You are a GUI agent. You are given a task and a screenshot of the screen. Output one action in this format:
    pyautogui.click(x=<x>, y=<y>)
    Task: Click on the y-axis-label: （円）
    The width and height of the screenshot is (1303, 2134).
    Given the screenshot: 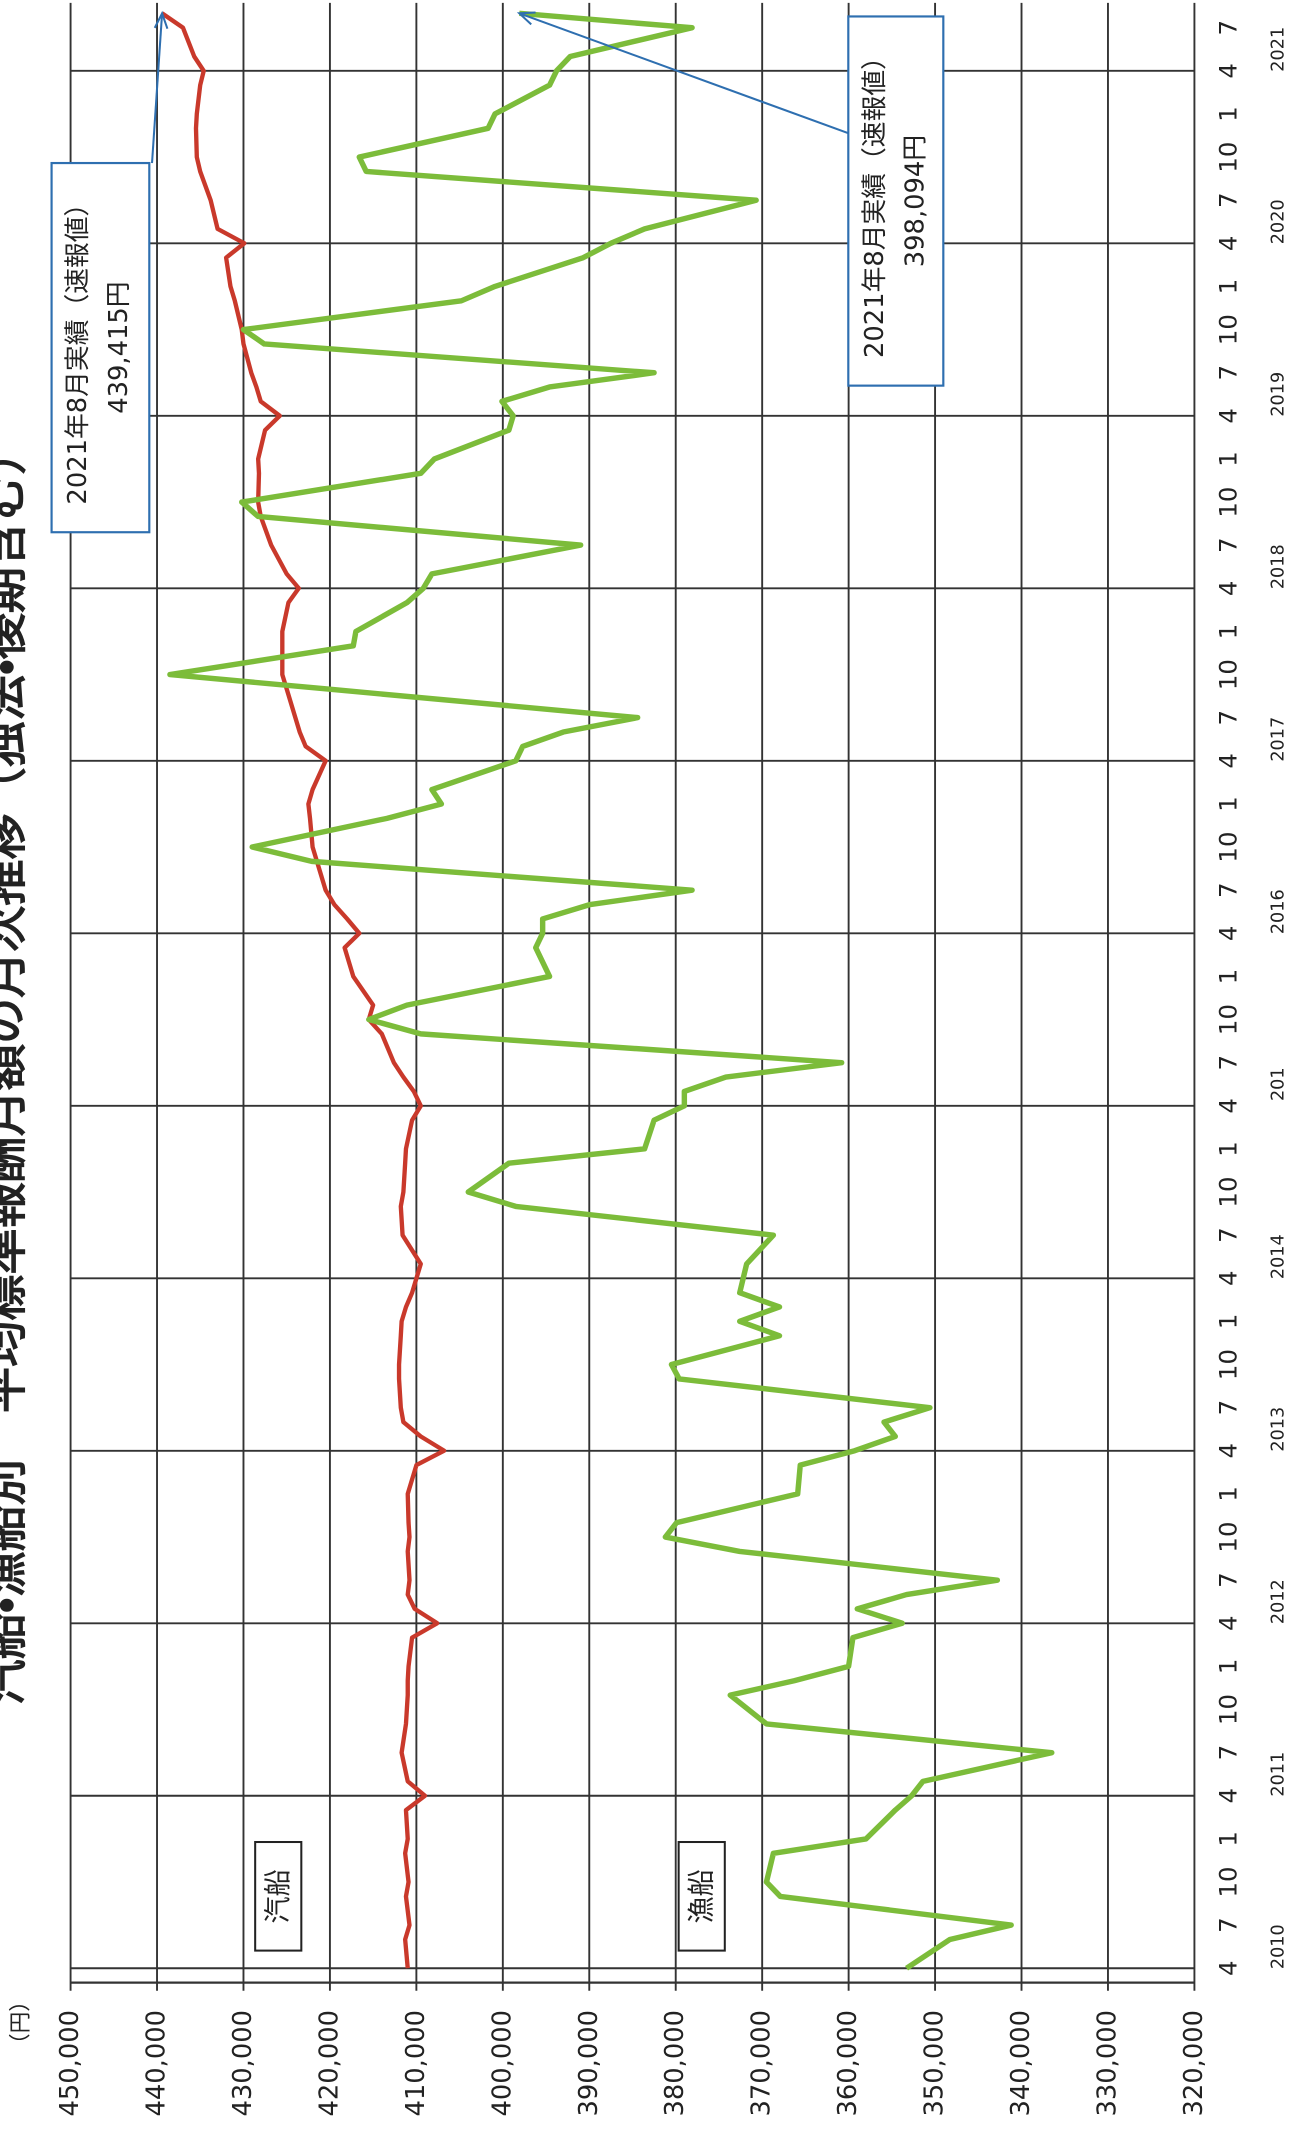 What is the action you would take?
    pyautogui.click(x=21, y=2022)
    